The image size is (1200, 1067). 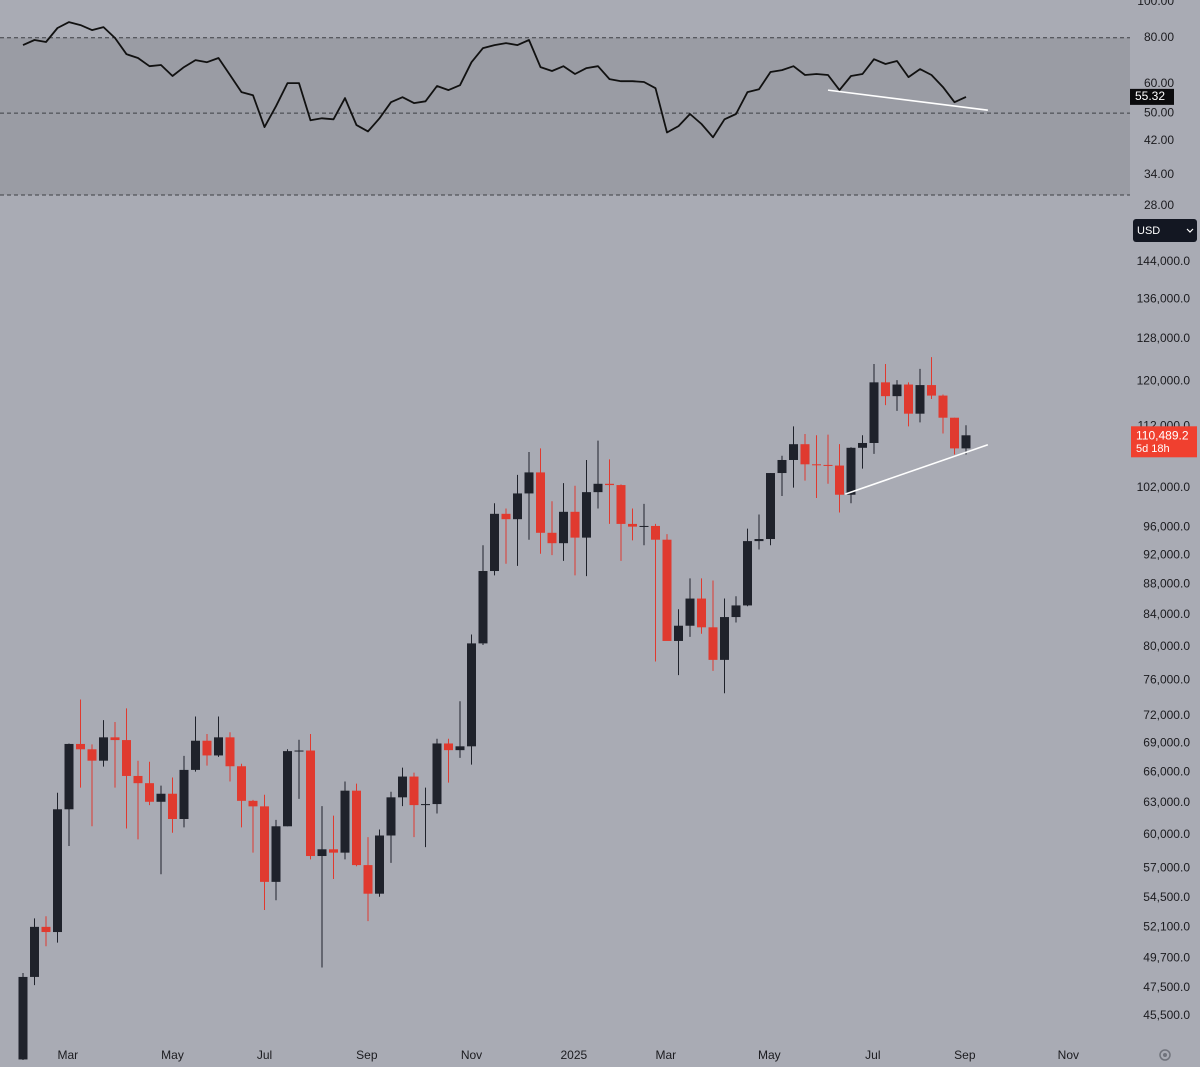 I want to click on value-tag, so click(x=1152, y=96).